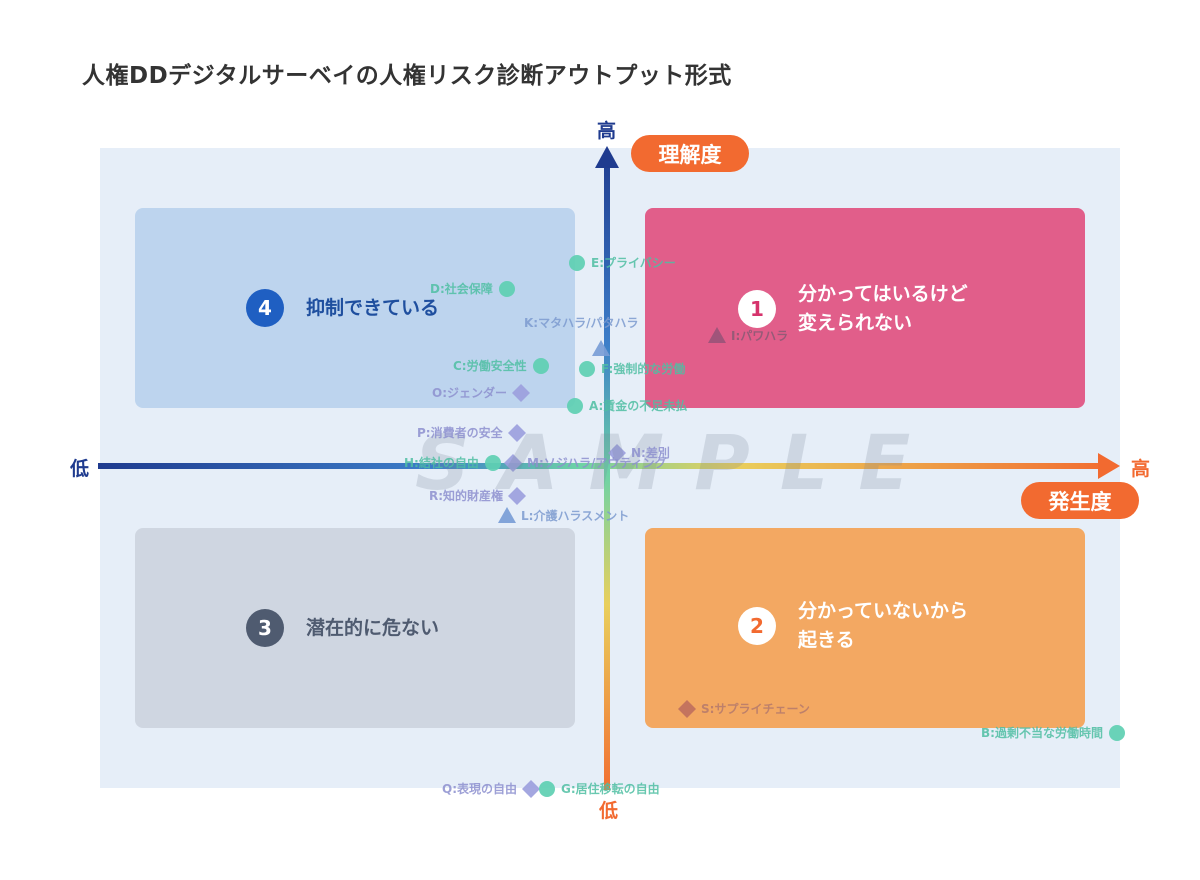 The width and height of the screenshot is (1200, 880). I want to click on data-point-label: I:パワハラ, so click(760, 336).